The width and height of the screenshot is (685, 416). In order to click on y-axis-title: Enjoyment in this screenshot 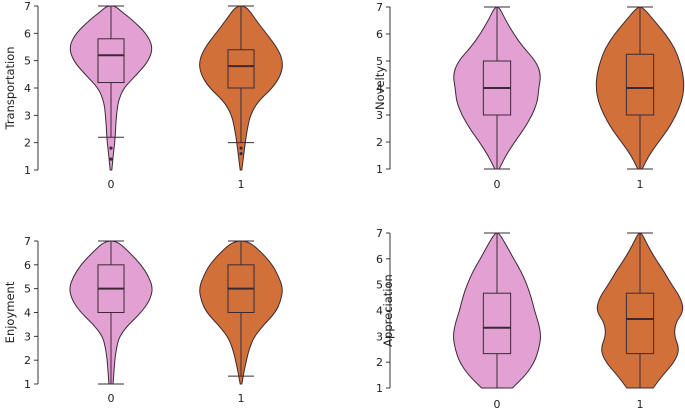, I will do `click(10, 312)`.